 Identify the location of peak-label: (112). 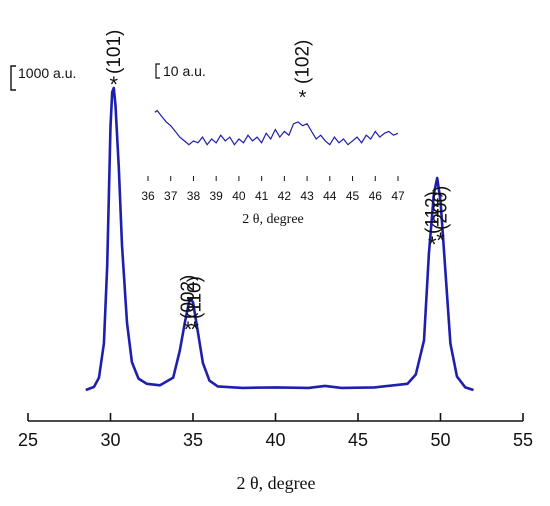
(432, 212).